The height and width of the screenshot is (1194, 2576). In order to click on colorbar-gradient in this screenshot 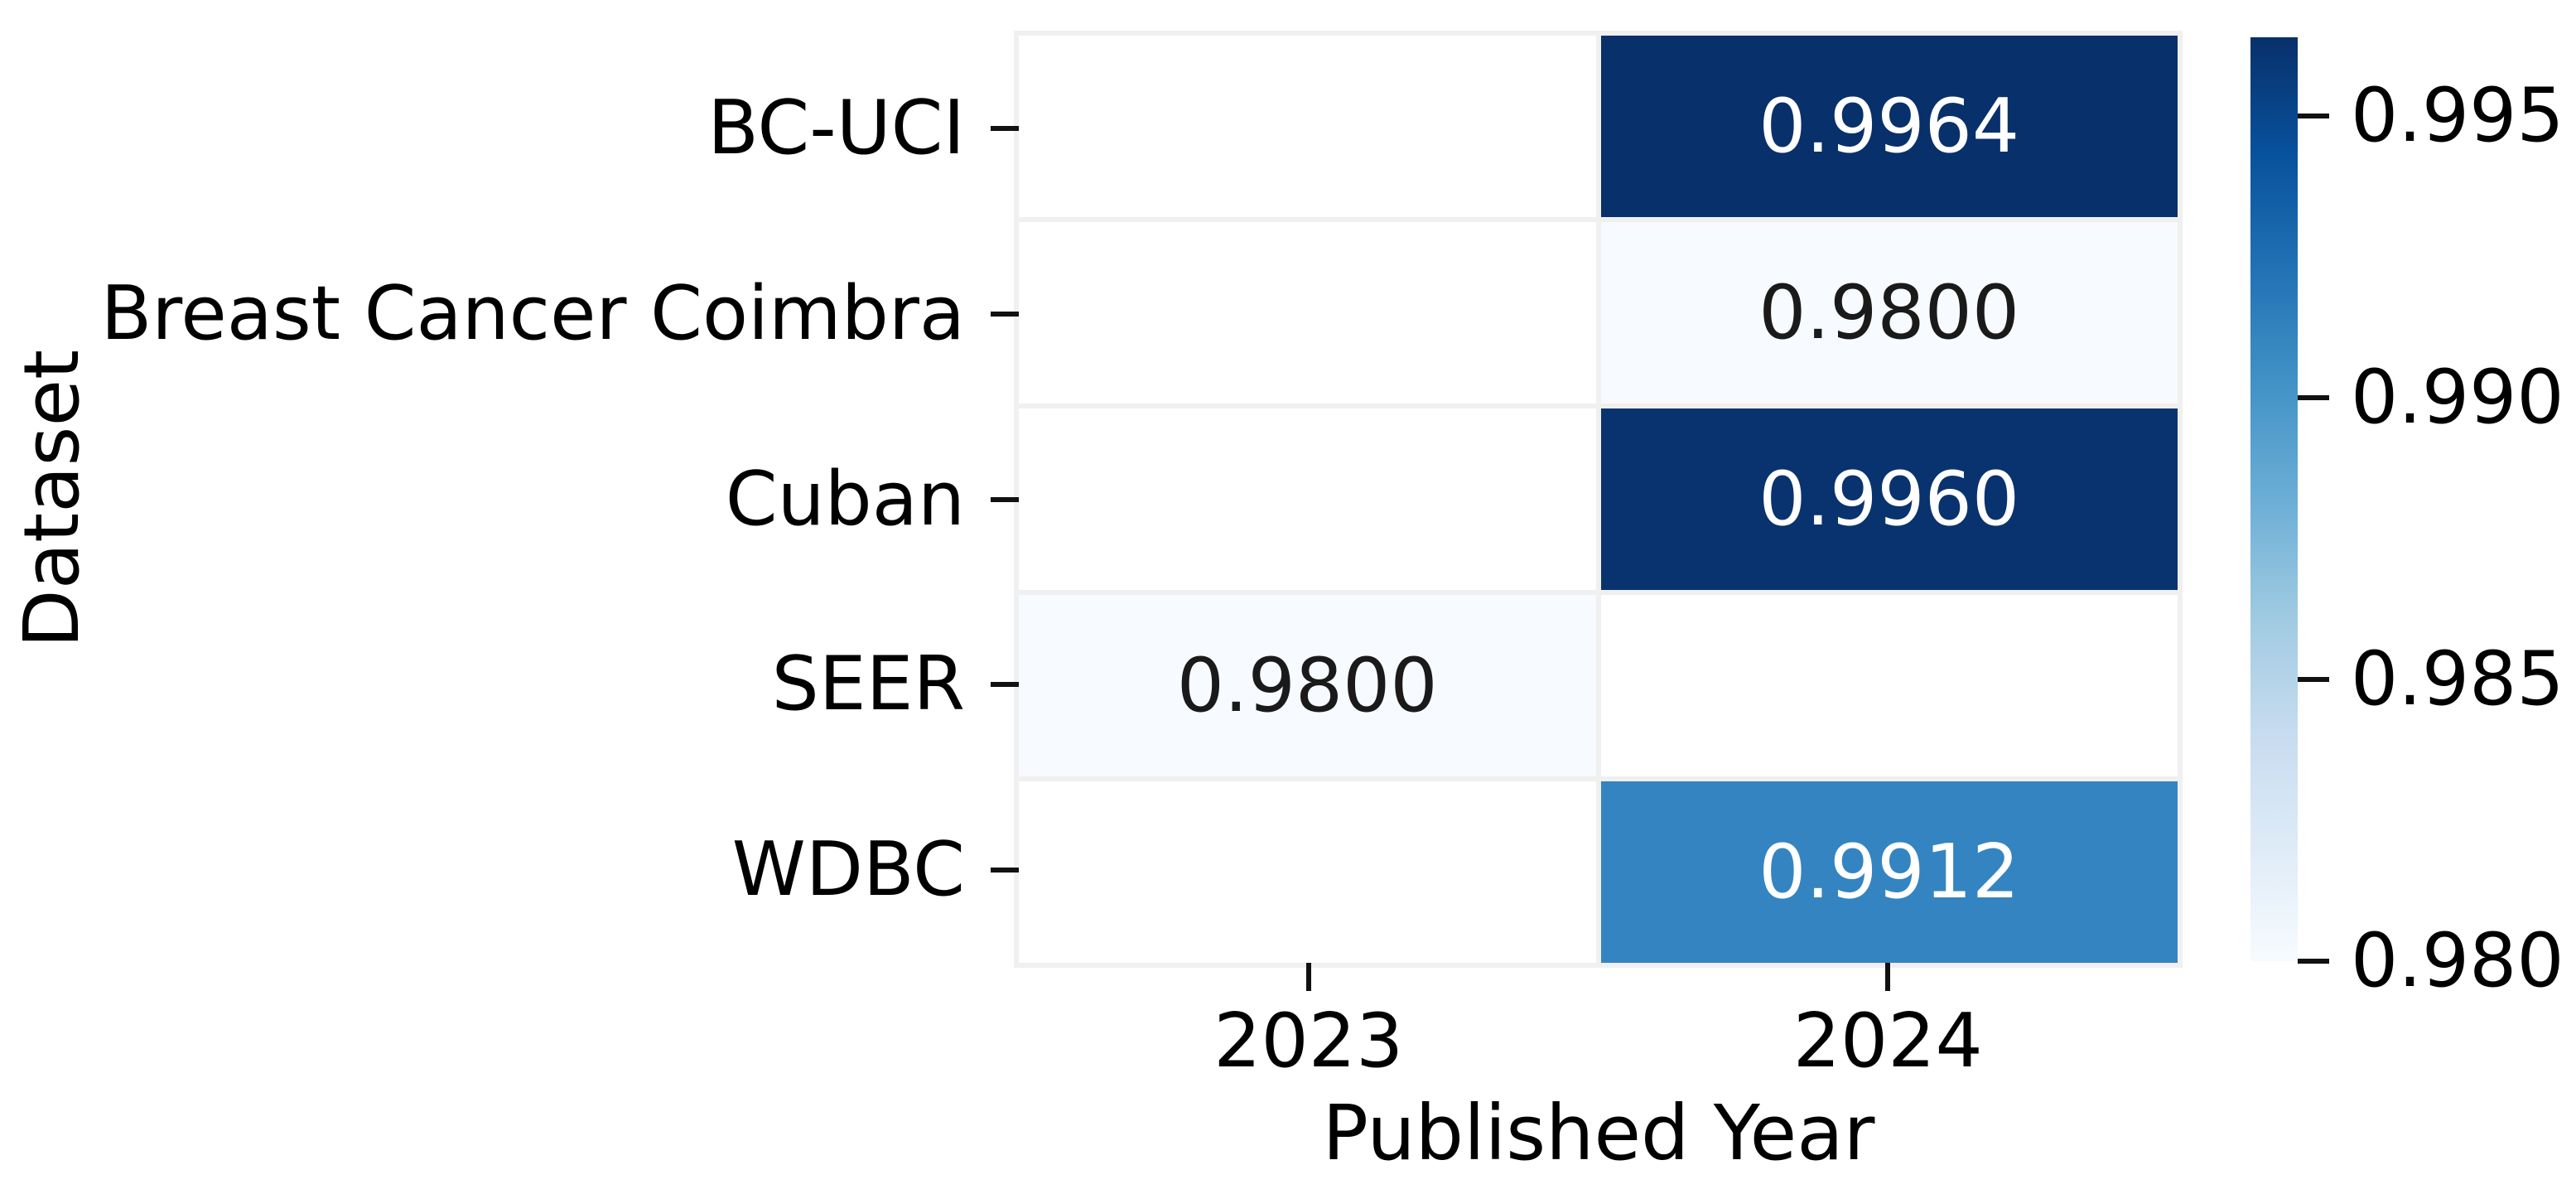, I will do `click(2274, 499)`.